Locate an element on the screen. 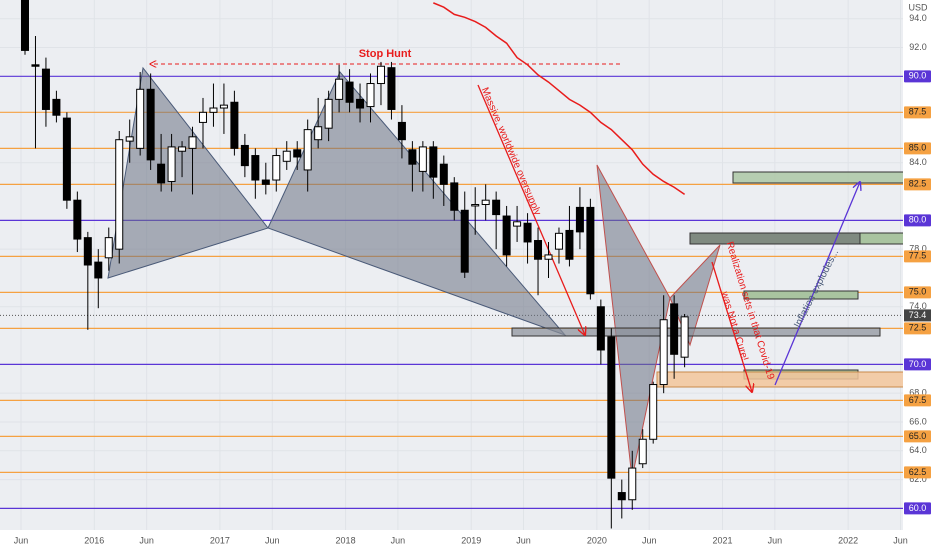 The height and width of the screenshot is (550, 932). level-label: 67.5 is located at coordinates (918, 400).